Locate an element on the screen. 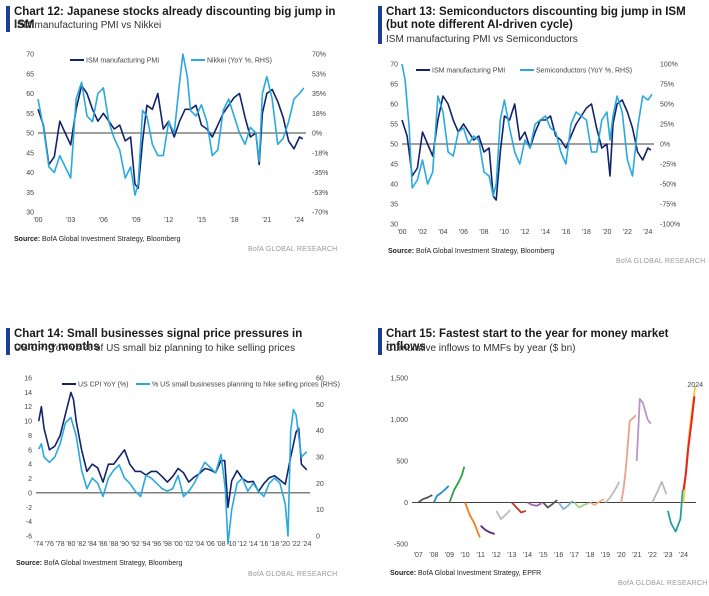  y-tick-left: 8 is located at coordinates (30, 436).